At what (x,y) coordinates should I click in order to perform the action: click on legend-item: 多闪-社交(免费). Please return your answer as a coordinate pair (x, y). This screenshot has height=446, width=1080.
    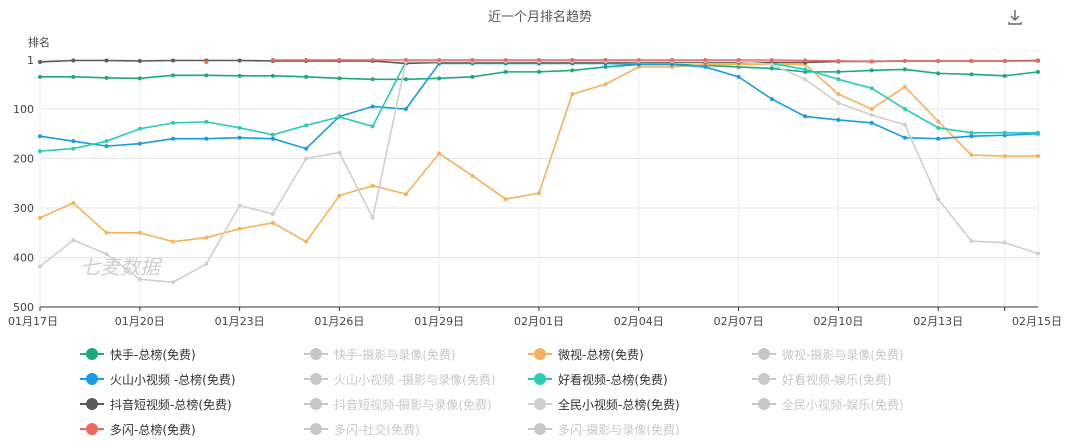
    Looking at the image, I should click on (362, 429).